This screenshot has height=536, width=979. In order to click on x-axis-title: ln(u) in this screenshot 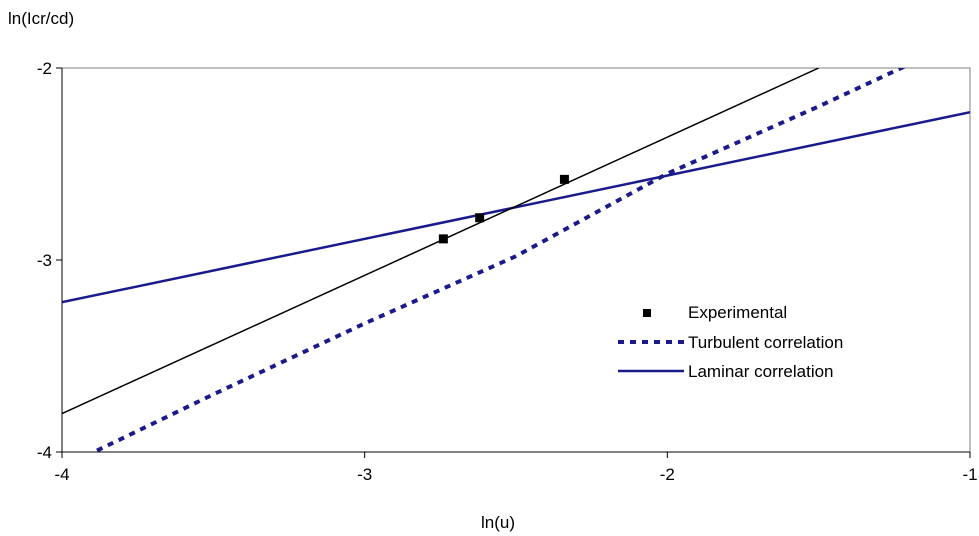, I will do `click(498, 522)`.